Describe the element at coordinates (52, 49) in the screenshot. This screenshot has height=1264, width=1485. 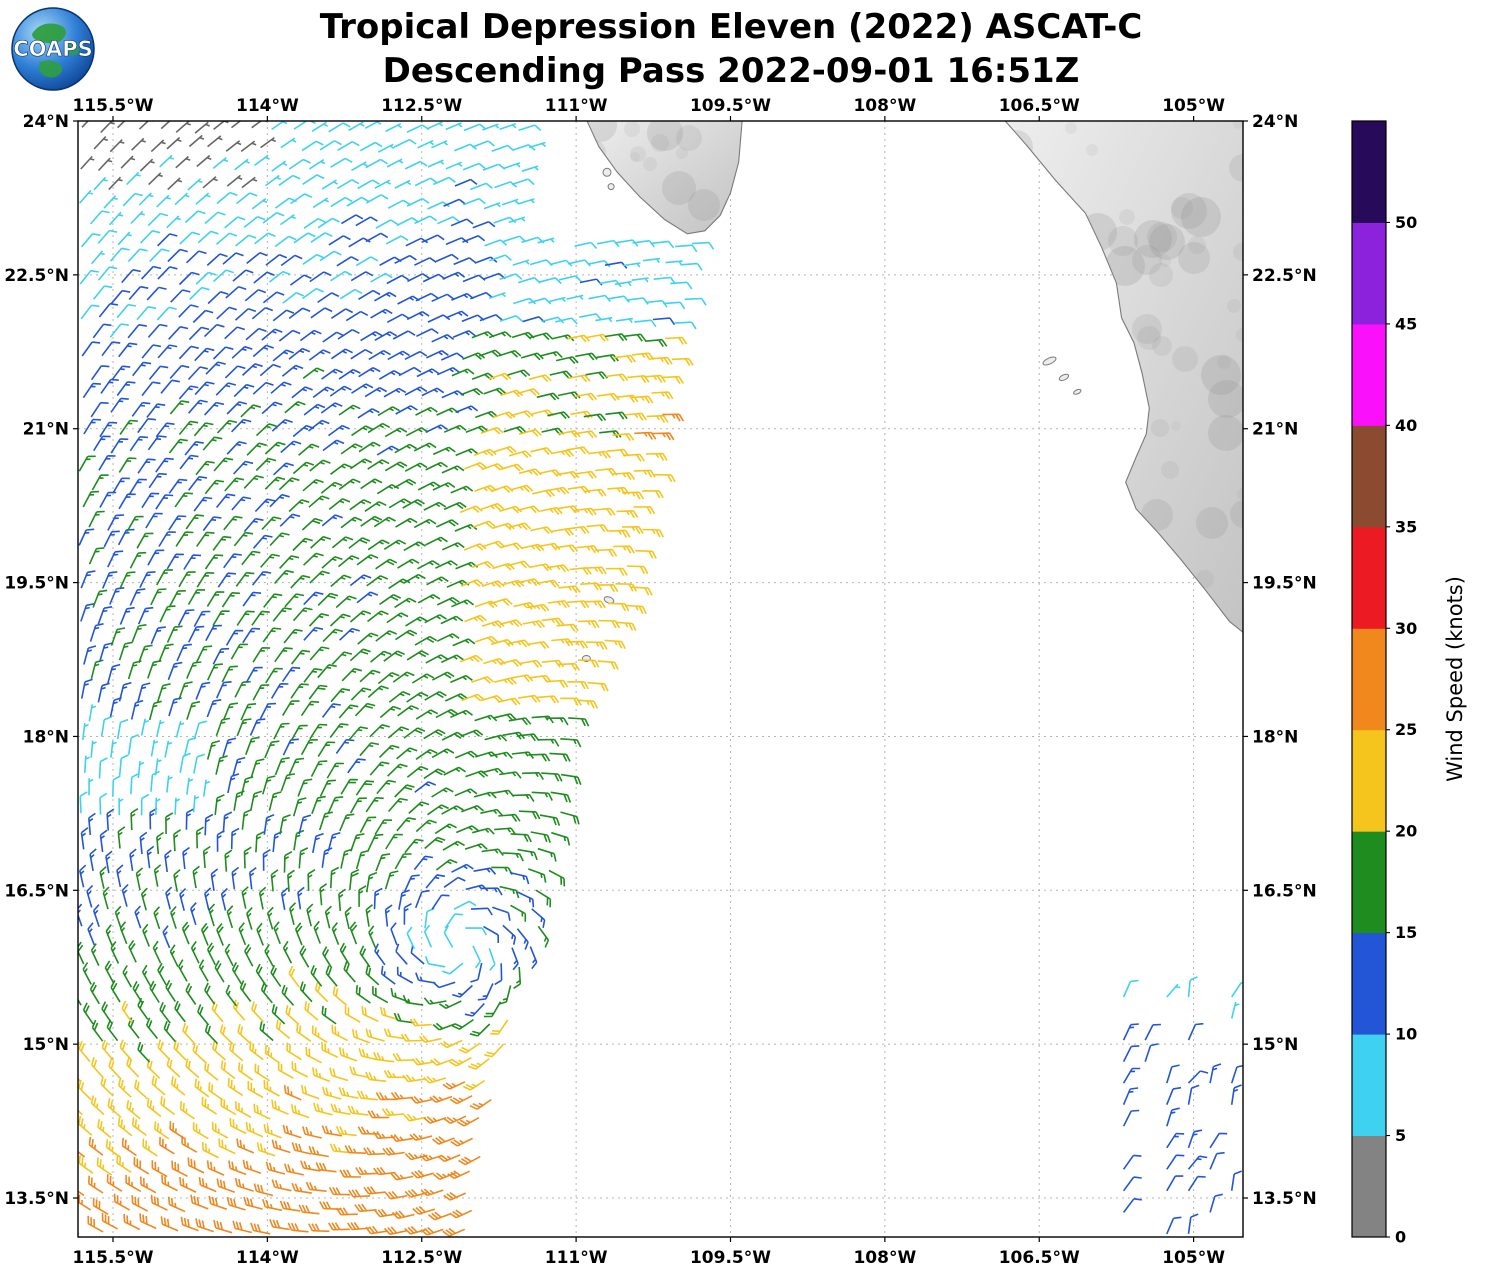
I see `logo-text: COAPS` at that location.